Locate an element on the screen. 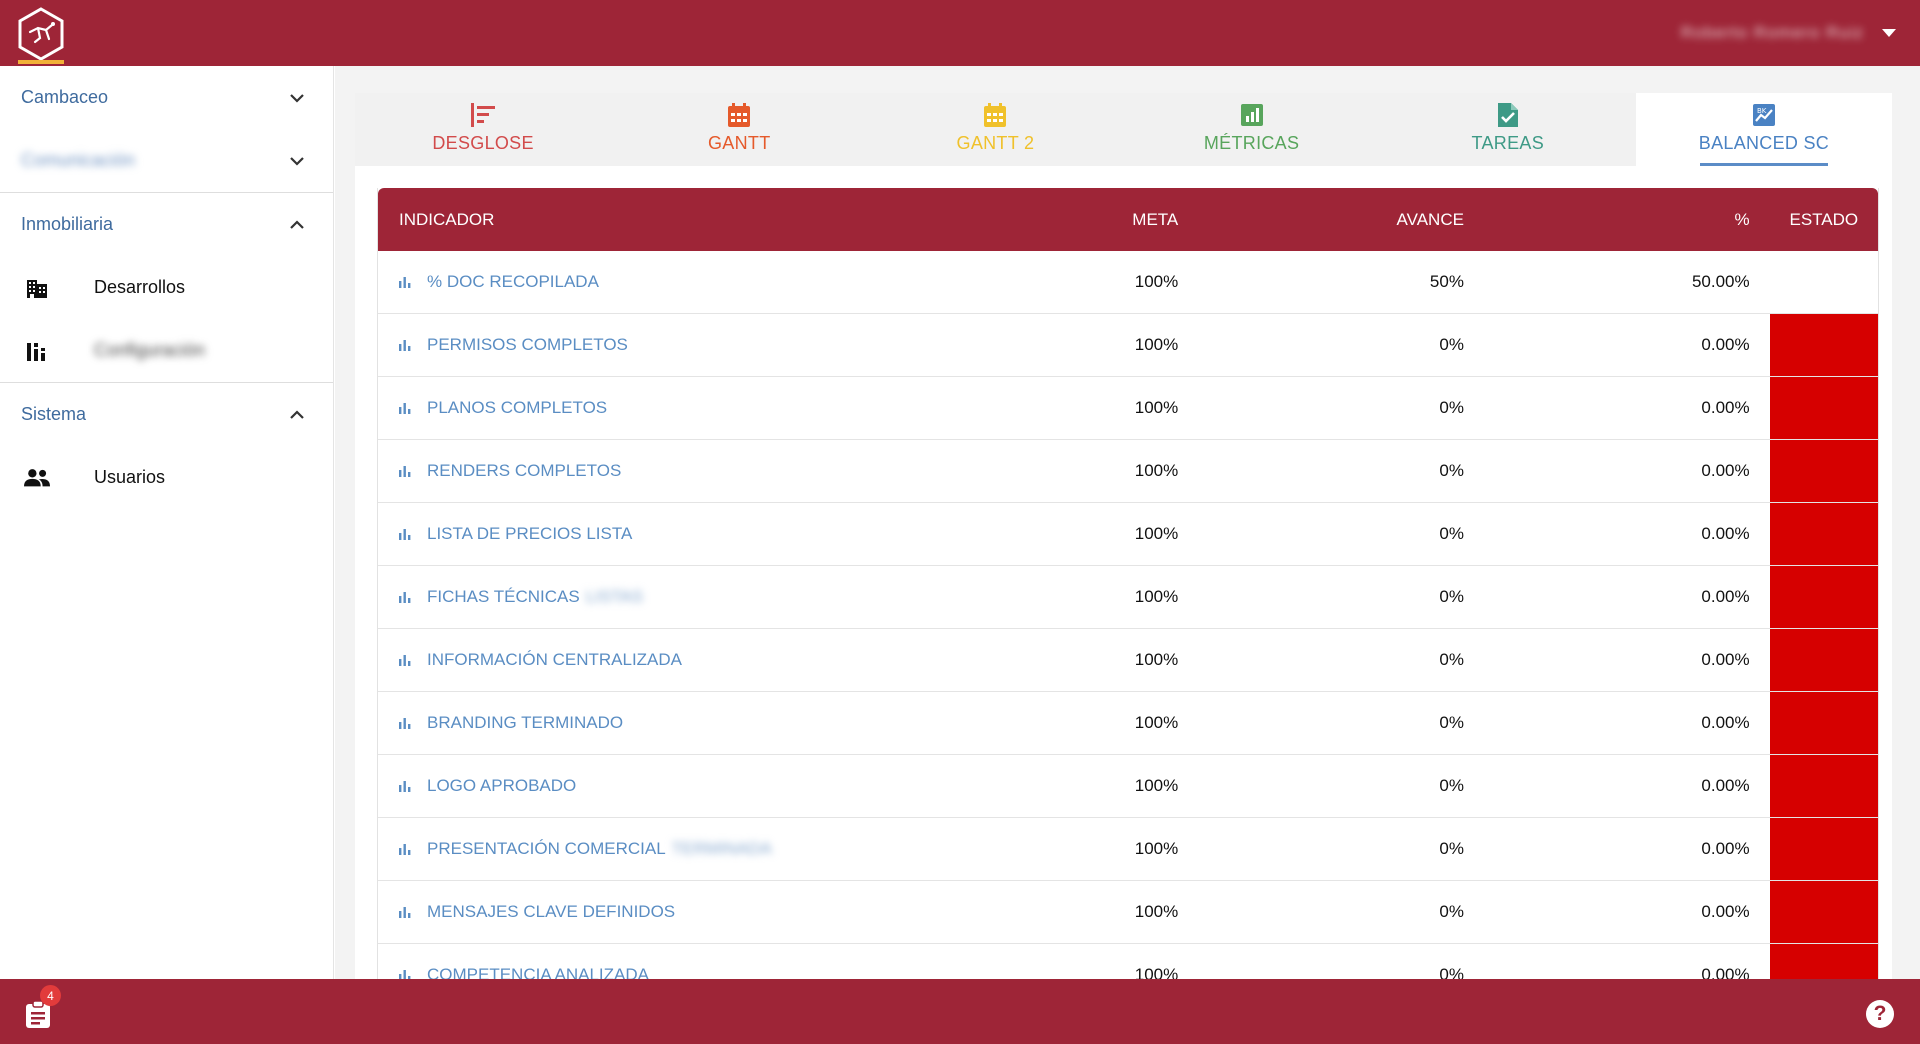 This screenshot has width=1920, height=1044. sidebar-item-configuracion: Configuración is located at coordinates (166, 350).